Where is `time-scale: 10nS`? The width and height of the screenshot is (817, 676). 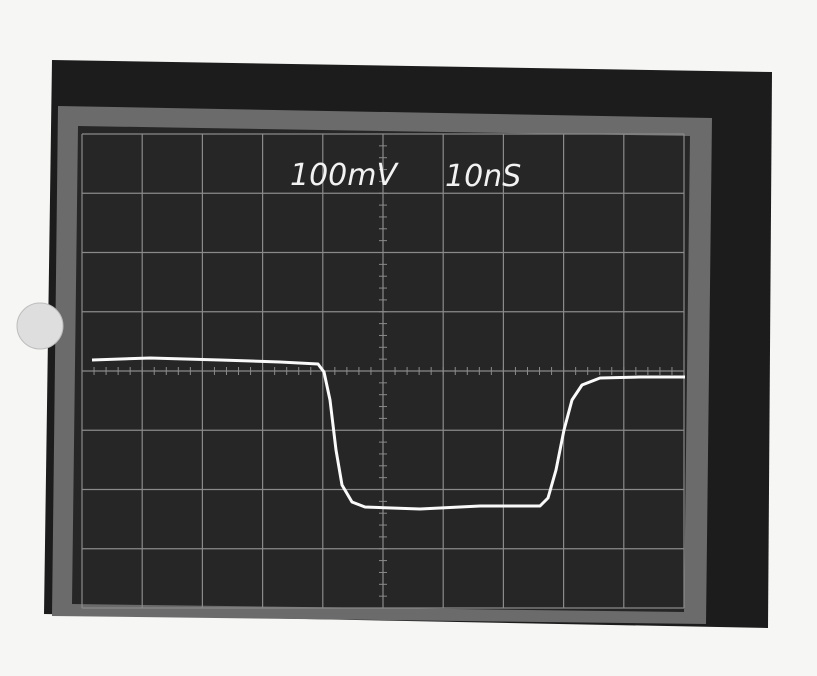 time-scale: 10nS is located at coordinates (483, 176).